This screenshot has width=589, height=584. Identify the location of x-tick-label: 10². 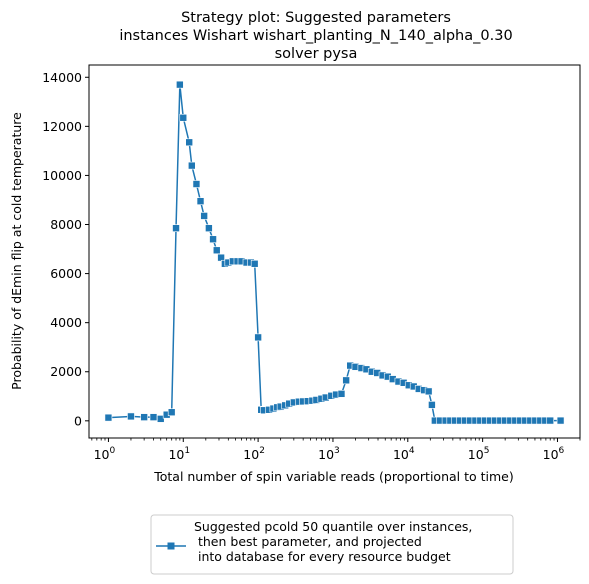
(254, 454).